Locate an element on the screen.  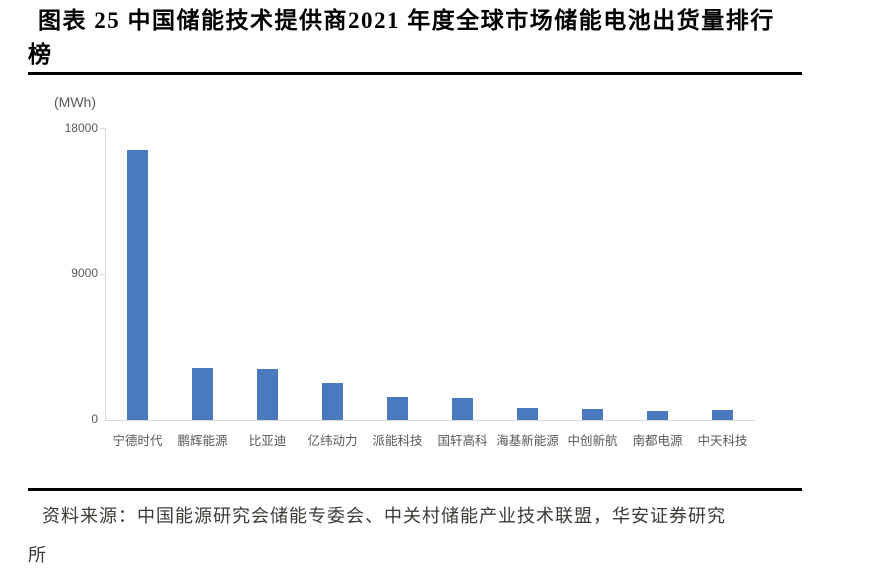
x-tick-label-海基新能源: 海基新能源 is located at coordinates (527, 441).